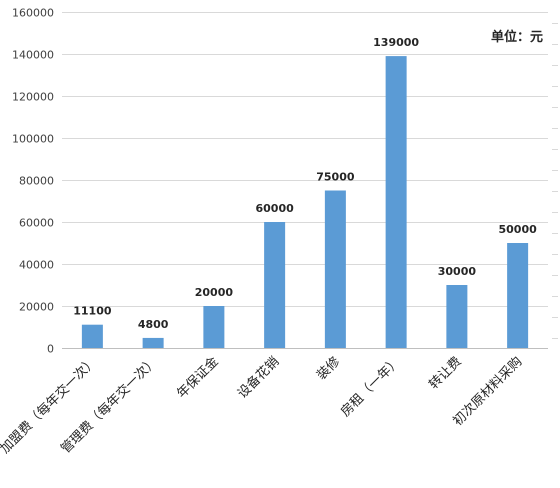 This screenshot has height=488, width=560. Describe the element at coordinates (214, 292) in the screenshot. I see `data-label: 20000` at that location.